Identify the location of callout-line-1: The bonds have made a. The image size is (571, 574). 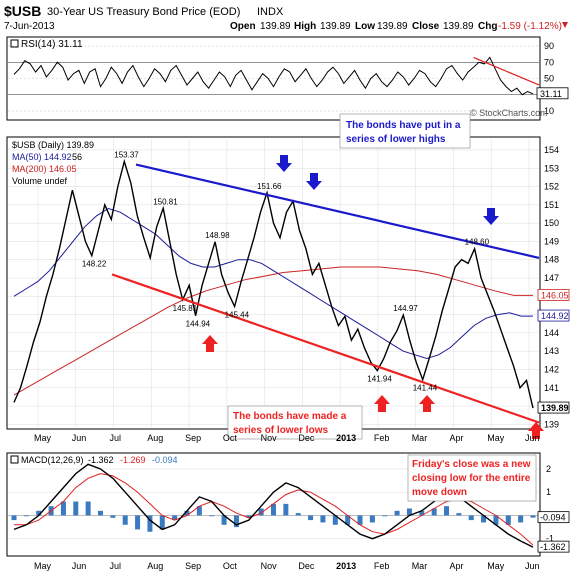
(290, 416).